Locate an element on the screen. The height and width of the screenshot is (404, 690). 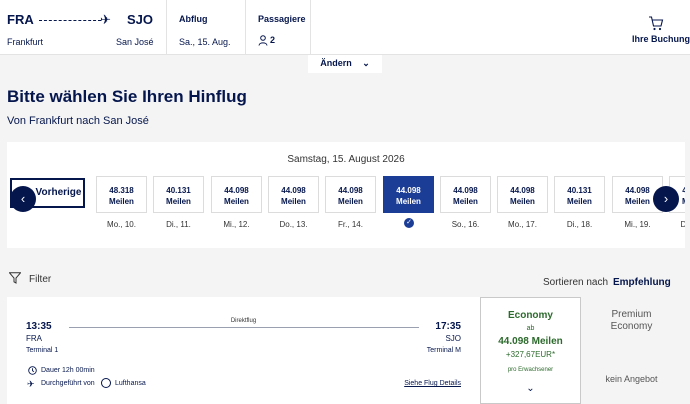
flight-duration: Dauer 12h 00min is located at coordinates (68, 370).